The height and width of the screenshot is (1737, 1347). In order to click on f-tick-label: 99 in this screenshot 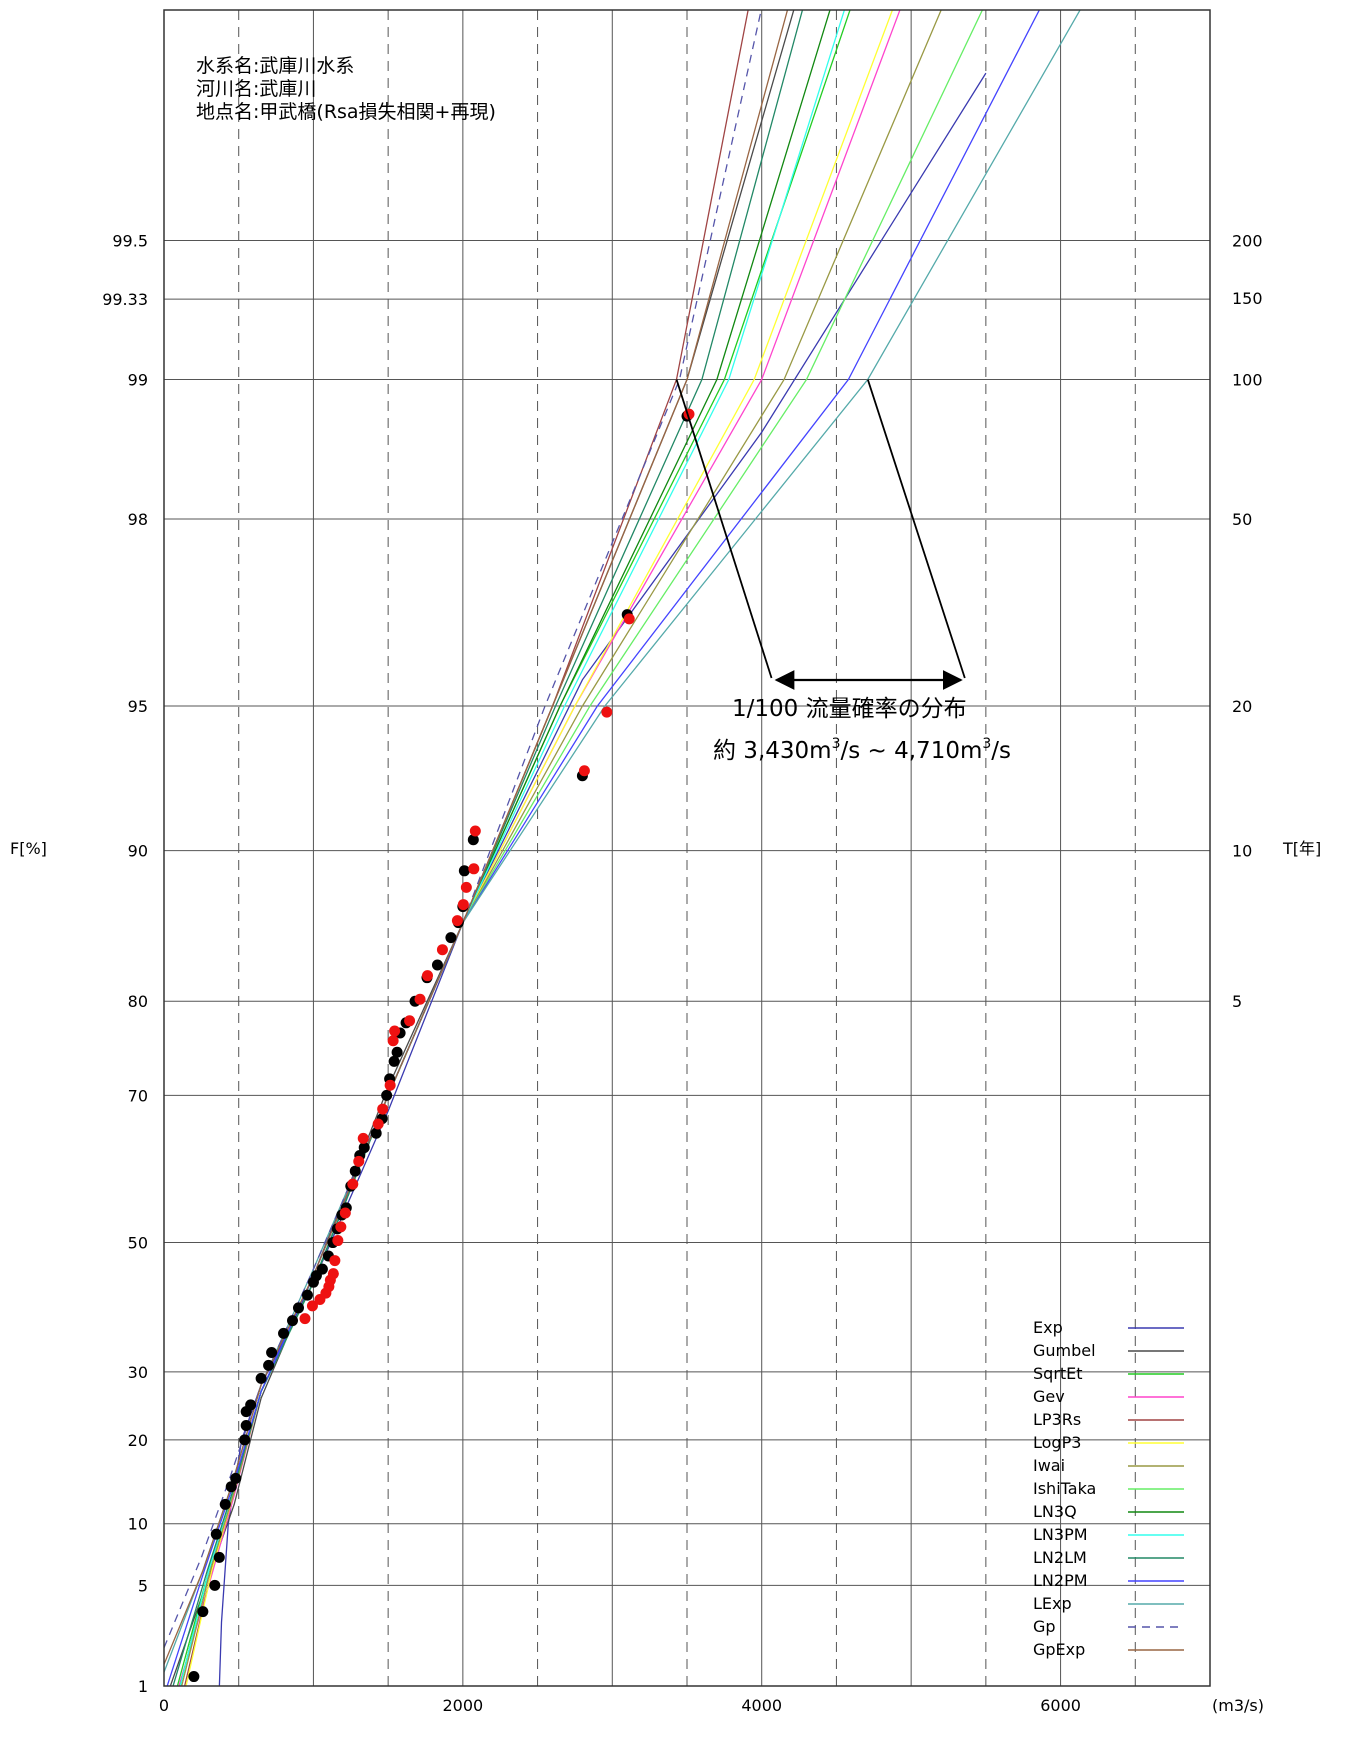, I will do `click(138, 379)`.